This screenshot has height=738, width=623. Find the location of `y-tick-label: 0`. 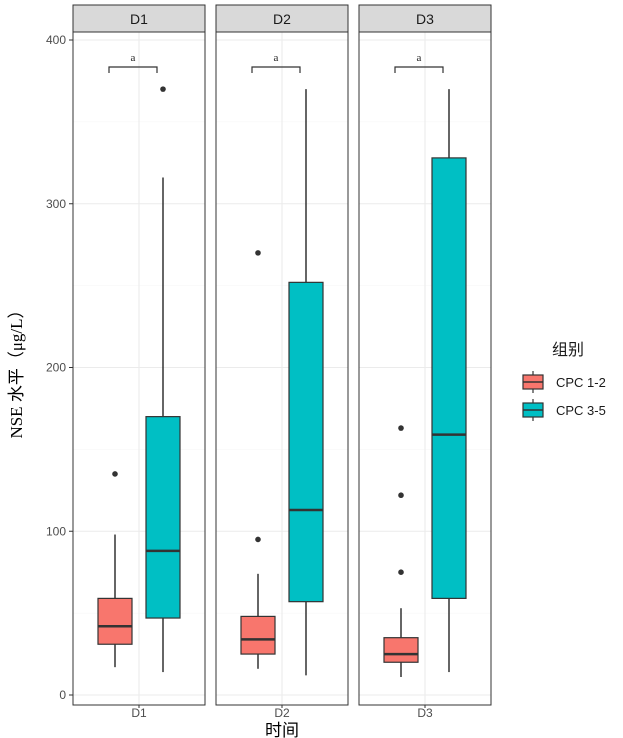

y-tick-label: 0 is located at coordinates (62, 695).